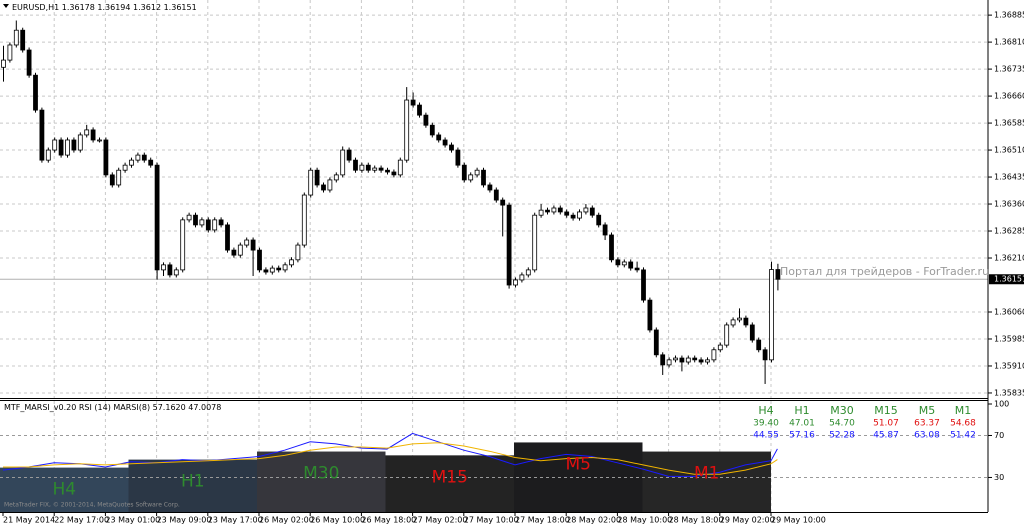  Describe the element at coordinates (81, 520) in the screenshot. I see `x-tick-label: 22 May 17:00` at that location.